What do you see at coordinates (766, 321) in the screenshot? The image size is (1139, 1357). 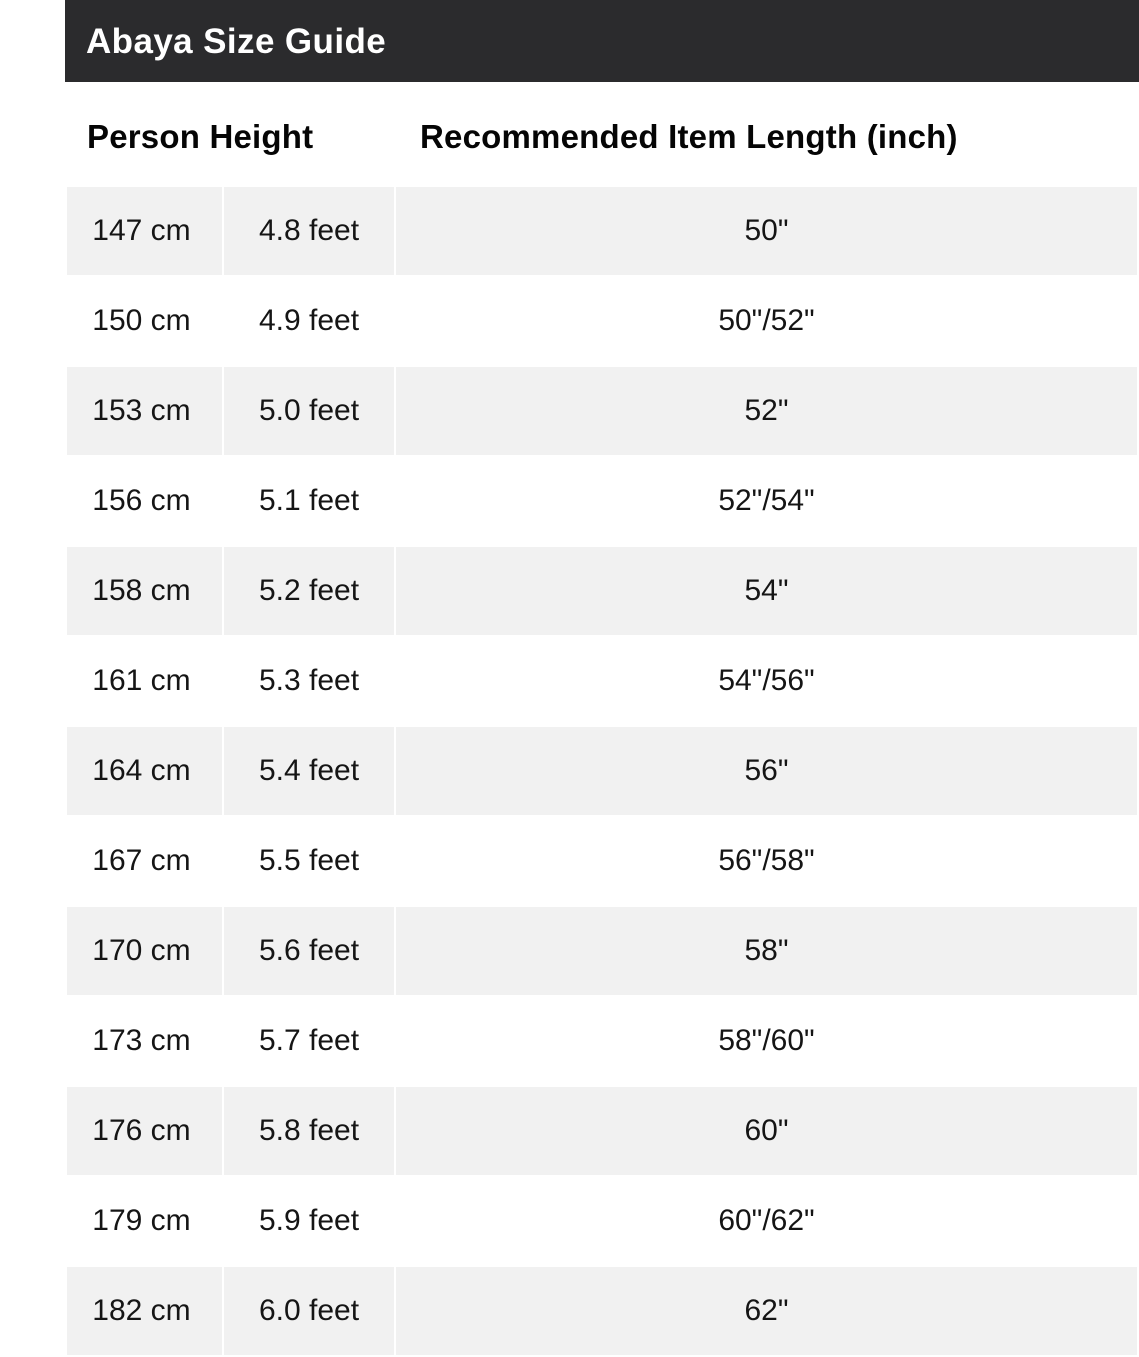 I see `cell-recommended-length: 50"/52"` at bounding box center [766, 321].